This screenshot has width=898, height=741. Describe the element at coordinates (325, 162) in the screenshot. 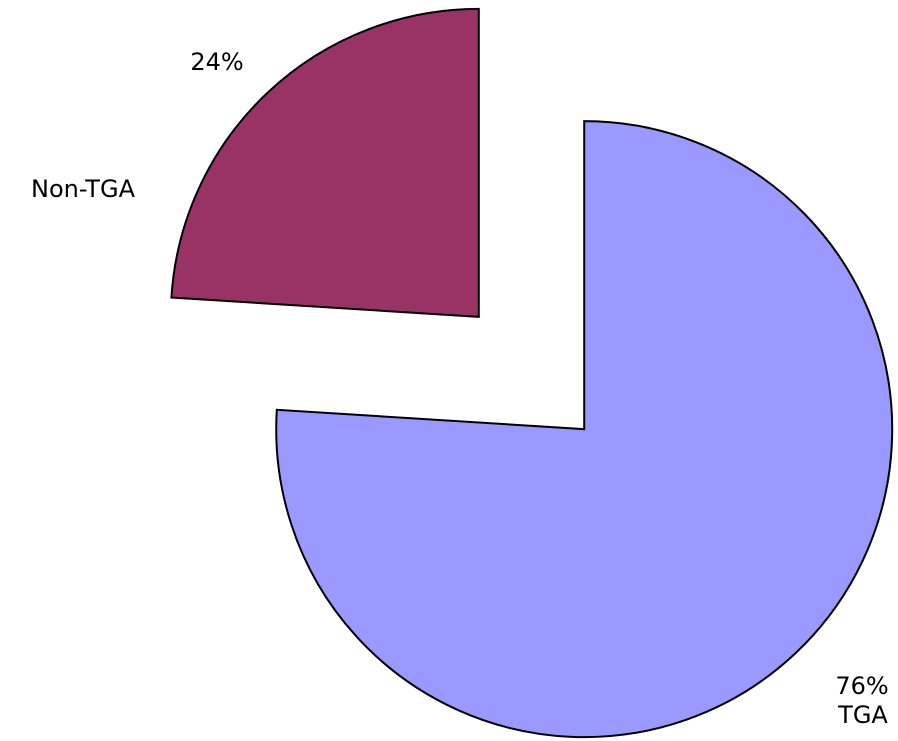

I see `pie-slice` at that location.